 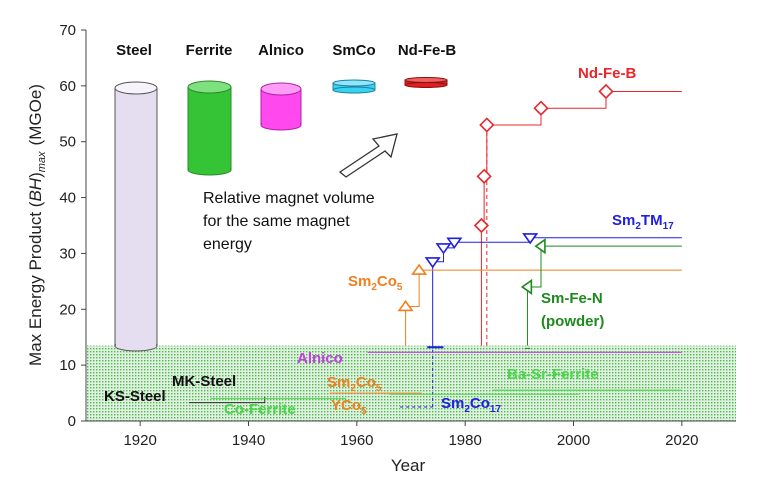 I want to click on y-tick-label: 50, so click(x=67, y=142).